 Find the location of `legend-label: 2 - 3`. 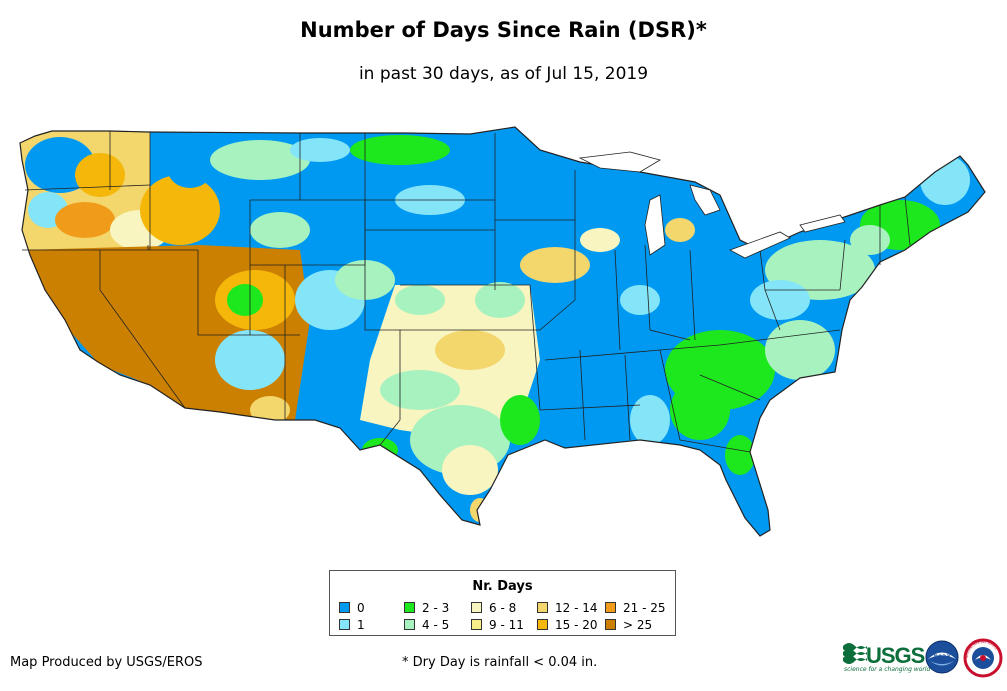

legend-label: 2 - 3 is located at coordinates (436, 608).